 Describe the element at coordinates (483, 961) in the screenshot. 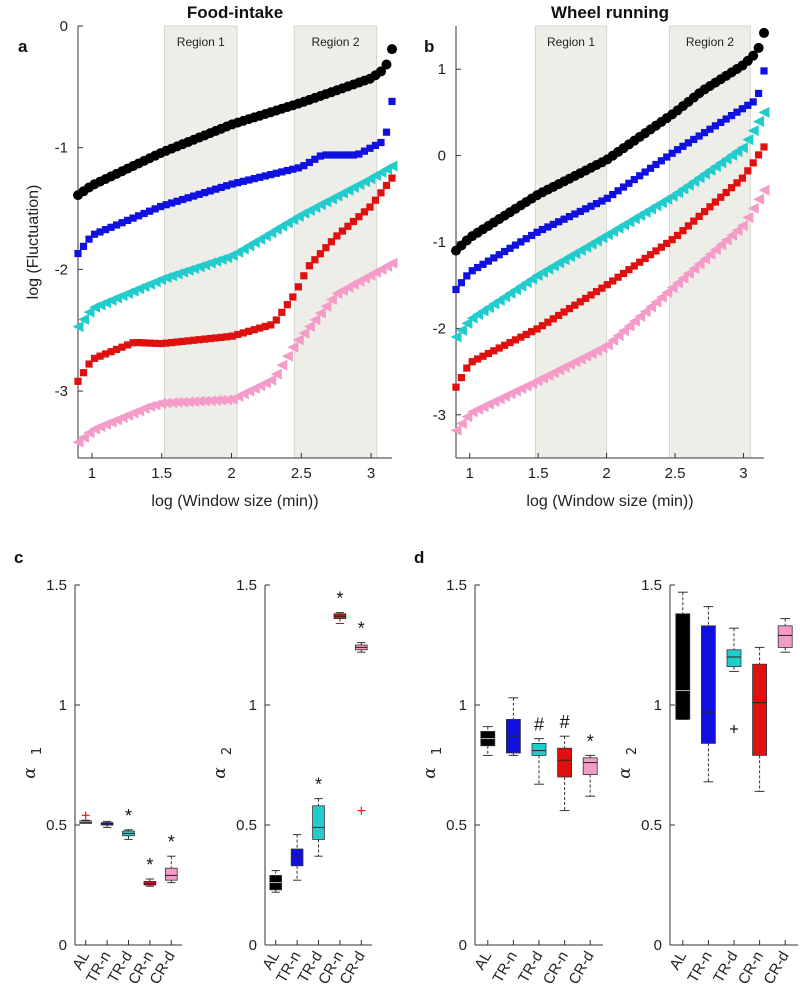

I see `category-label: AL` at that location.